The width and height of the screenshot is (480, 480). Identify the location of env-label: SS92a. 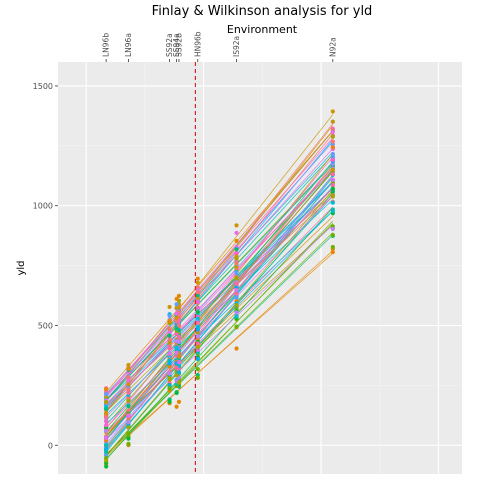
(169, 45).